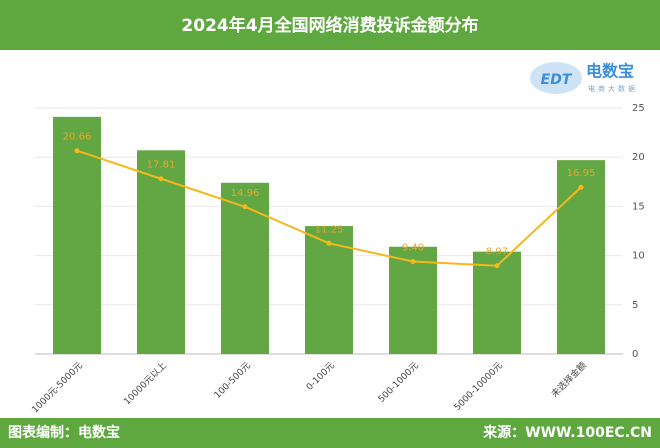  Describe the element at coordinates (638, 157) in the screenshot. I see `y-tick-label: 20` at that location.